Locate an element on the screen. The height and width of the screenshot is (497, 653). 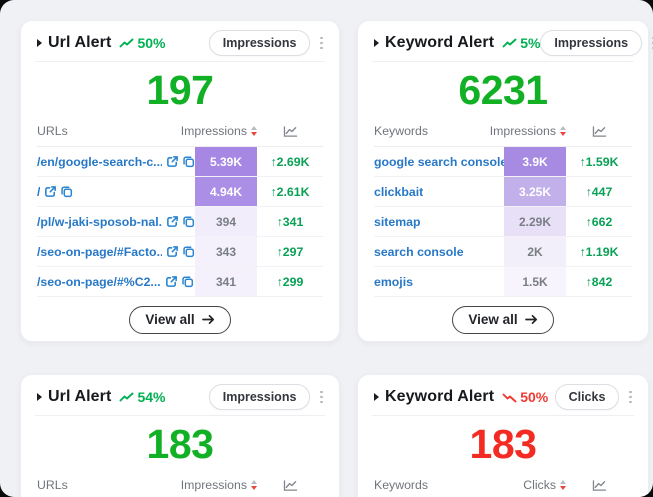
table-header-row: URLs Impressions is located at coordinates (180, 131).